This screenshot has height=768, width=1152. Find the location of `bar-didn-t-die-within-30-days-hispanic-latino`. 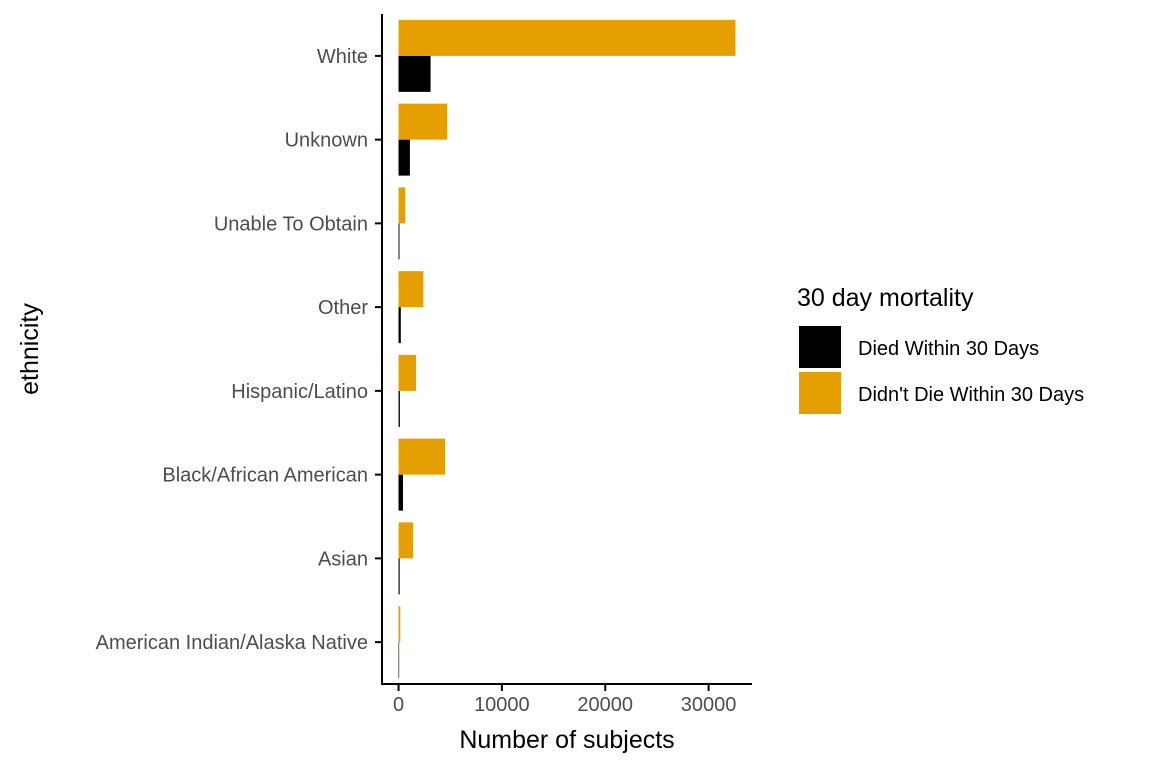

bar-didn-t-die-within-30-days-hispanic-latino is located at coordinates (407, 372).